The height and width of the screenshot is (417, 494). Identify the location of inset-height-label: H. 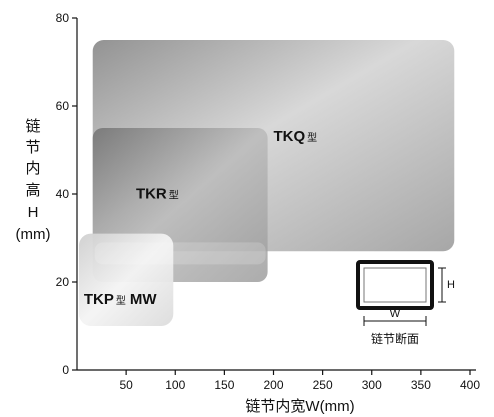
(451, 285).